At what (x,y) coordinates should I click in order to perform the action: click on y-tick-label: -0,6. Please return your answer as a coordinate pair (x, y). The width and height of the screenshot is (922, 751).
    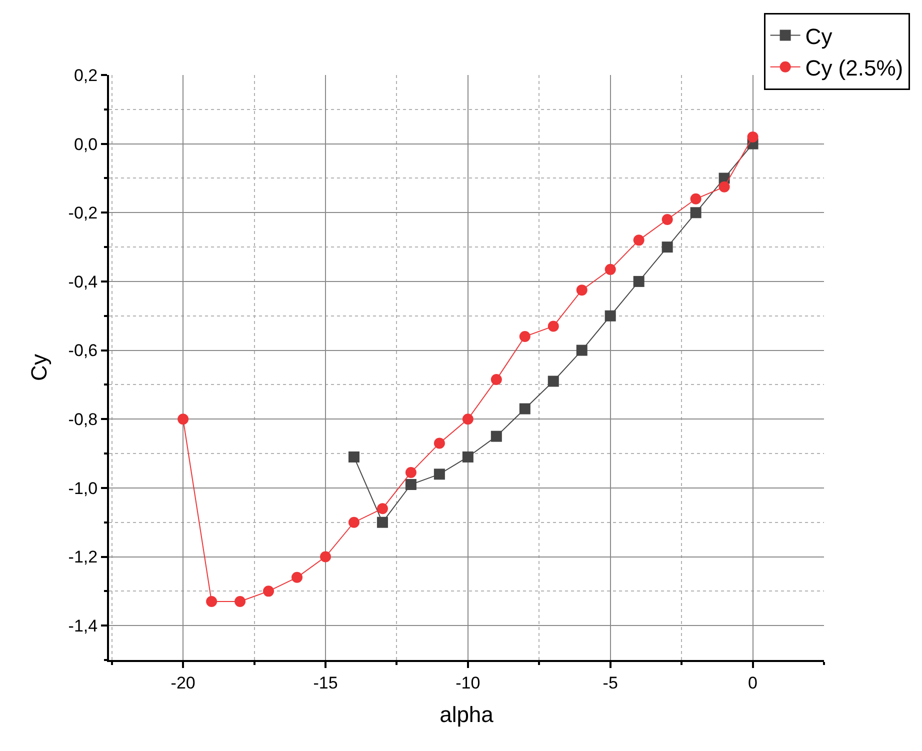
    Looking at the image, I should click on (83, 350).